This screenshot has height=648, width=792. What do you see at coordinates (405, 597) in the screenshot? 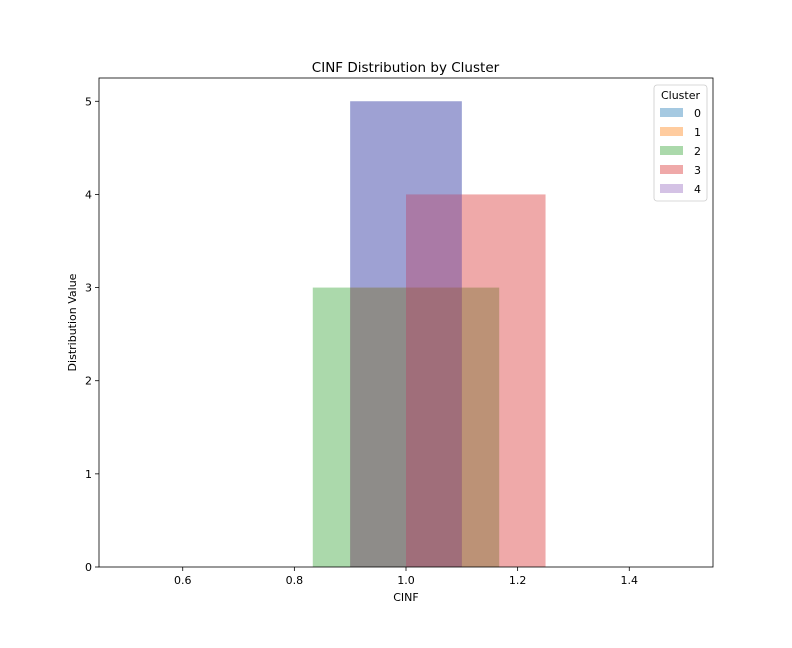
I see `x-axis-label: CINF` at bounding box center [405, 597].